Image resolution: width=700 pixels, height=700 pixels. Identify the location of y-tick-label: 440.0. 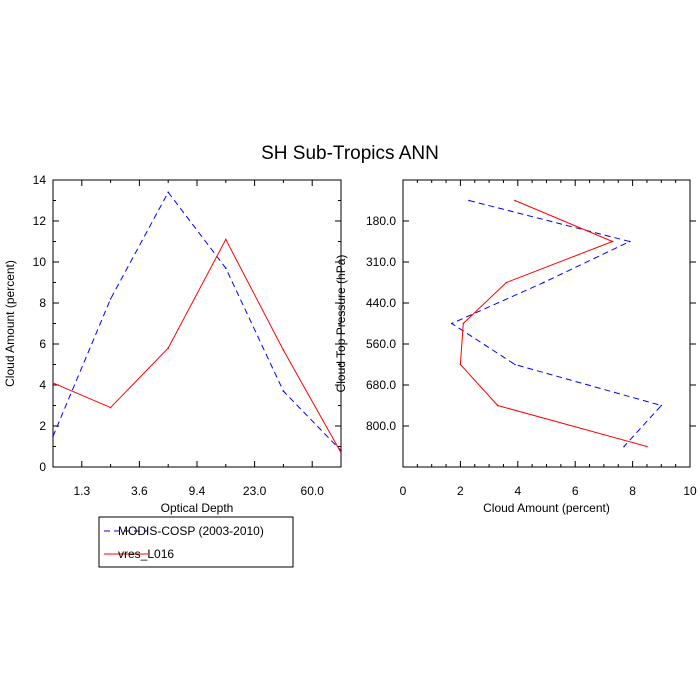
(381, 303).